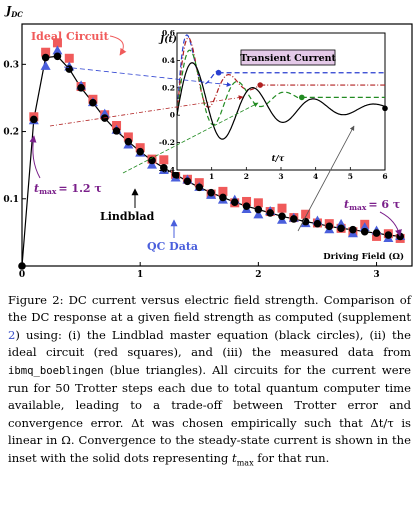 This screenshot has width=419, height=525. I want to click on inset-xtick-label: 0, so click(176, 176).